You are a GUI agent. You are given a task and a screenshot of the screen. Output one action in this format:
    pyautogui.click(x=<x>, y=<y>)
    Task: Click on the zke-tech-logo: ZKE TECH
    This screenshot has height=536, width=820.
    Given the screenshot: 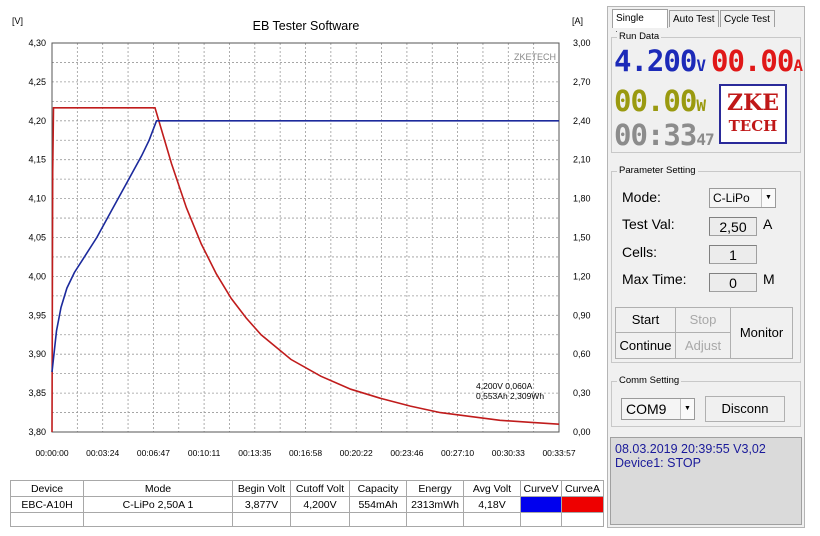 What is the action you would take?
    pyautogui.click(x=753, y=114)
    